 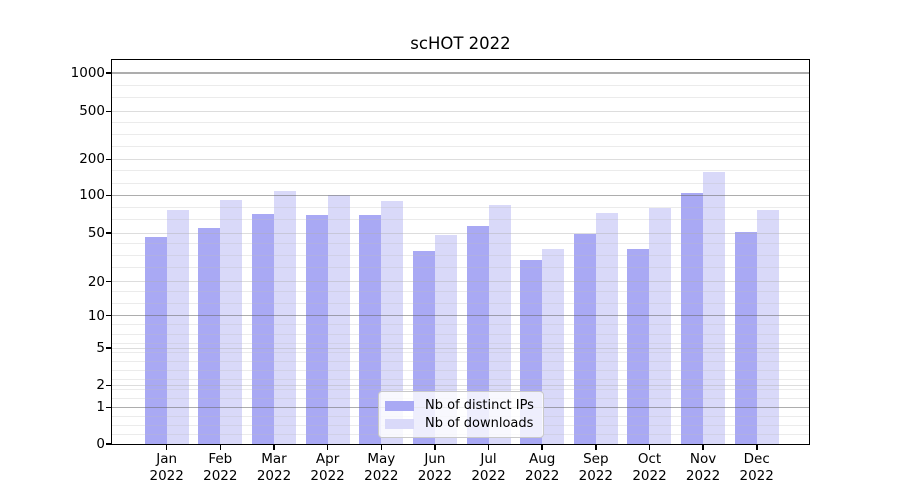 I want to click on x-tick-label: Aug 2022, so click(x=542, y=467).